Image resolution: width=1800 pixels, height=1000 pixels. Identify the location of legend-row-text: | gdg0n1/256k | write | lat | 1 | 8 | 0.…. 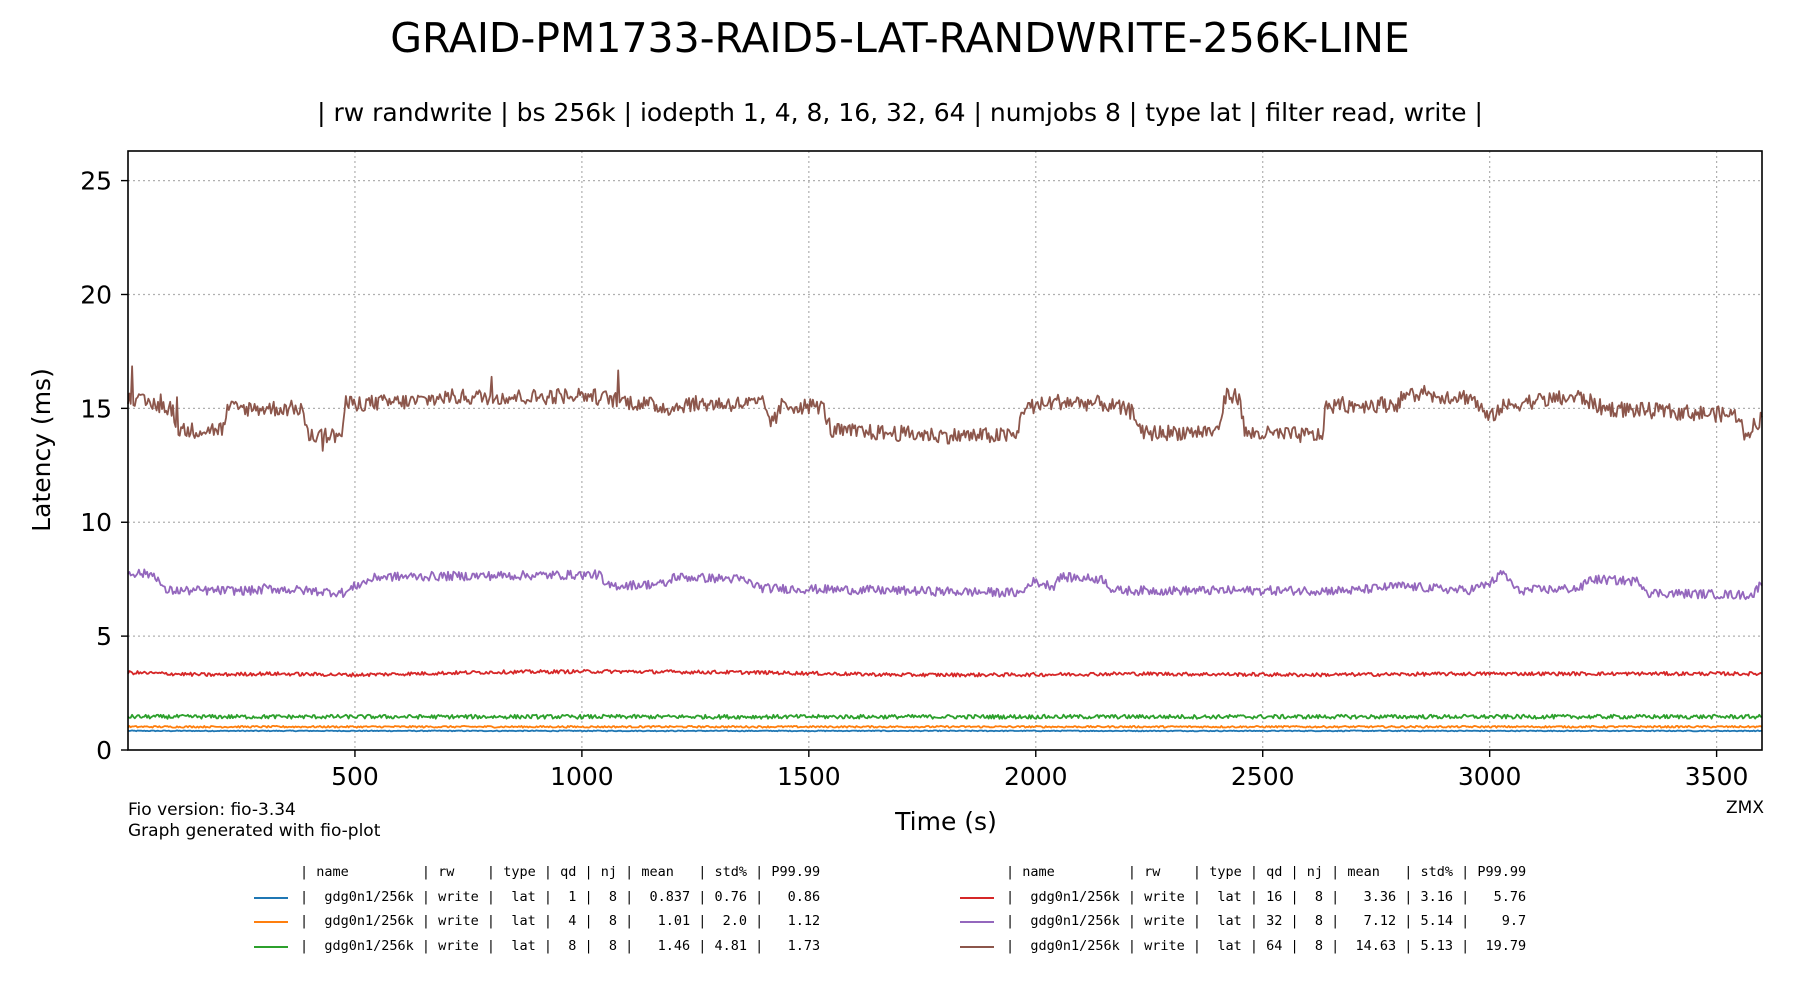
(560, 896).